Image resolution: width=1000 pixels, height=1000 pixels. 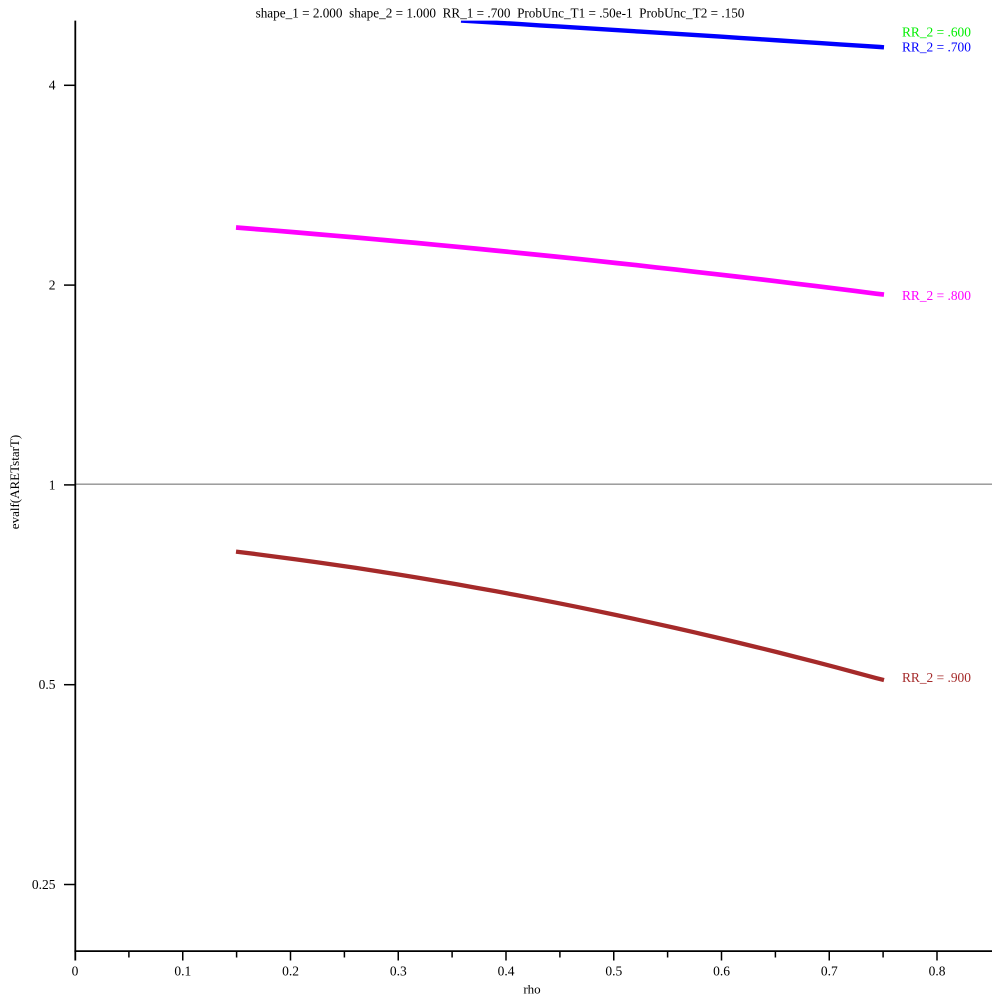 What do you see at coordinates (52, 484) in the screenshot?
I see `svg-text: 1` at bounding box center [52, 484].